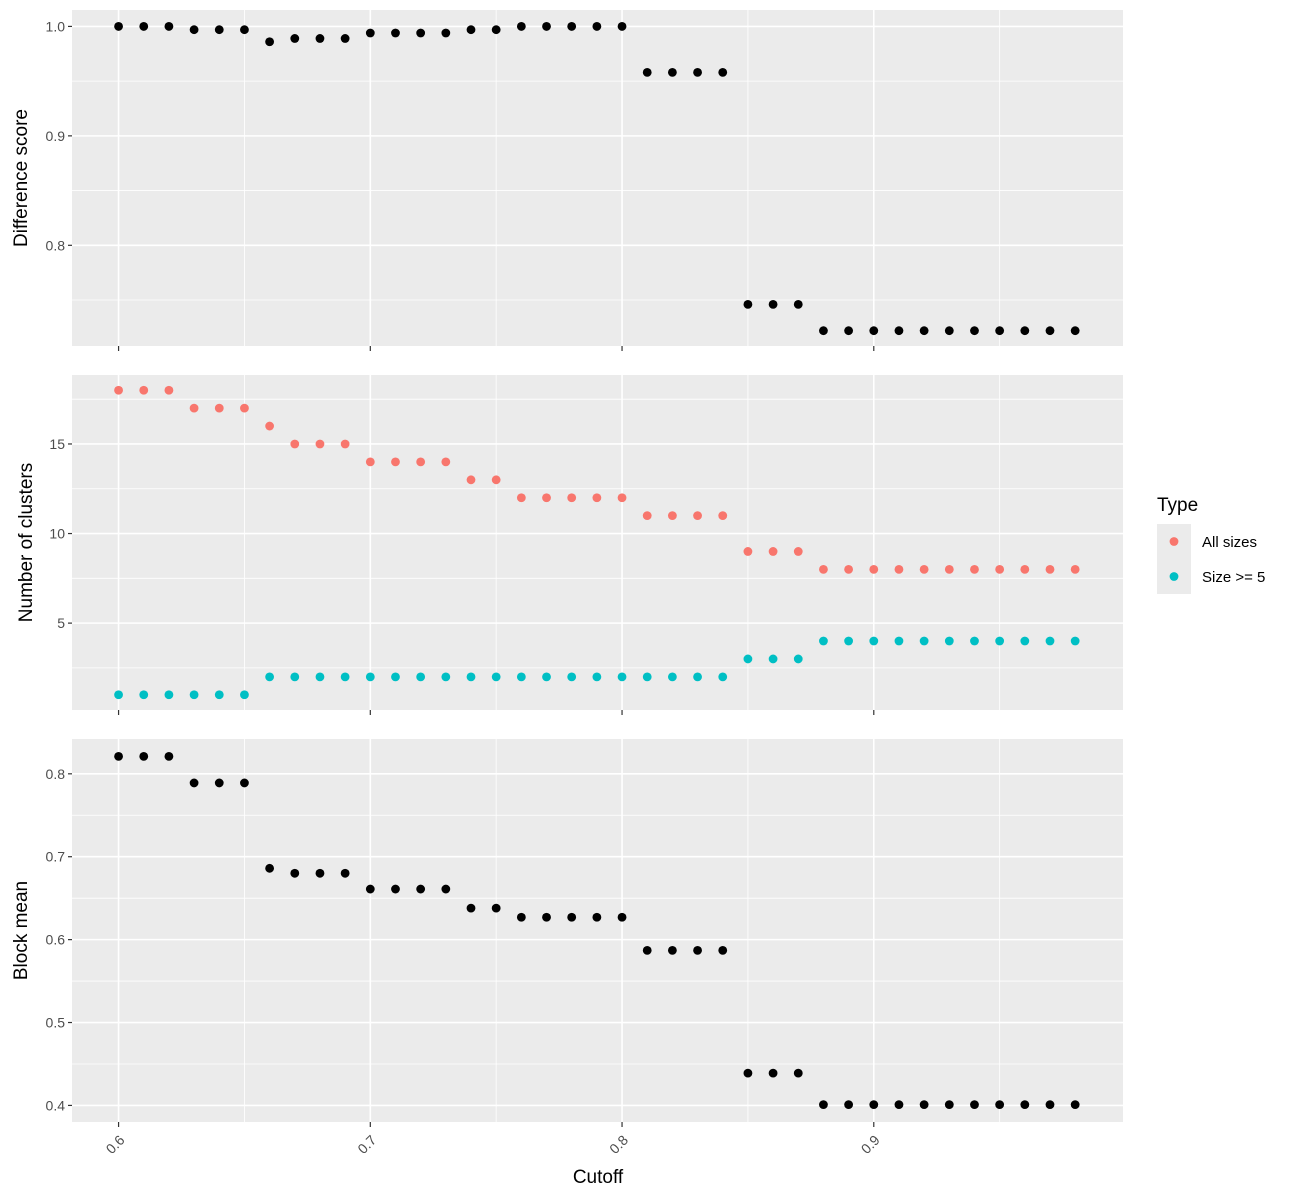 This screenshot has width=1300, height=1200. Describe the element at coordinates (1177, 505) in the screenshot. I see `legend-title: Type` at that location.